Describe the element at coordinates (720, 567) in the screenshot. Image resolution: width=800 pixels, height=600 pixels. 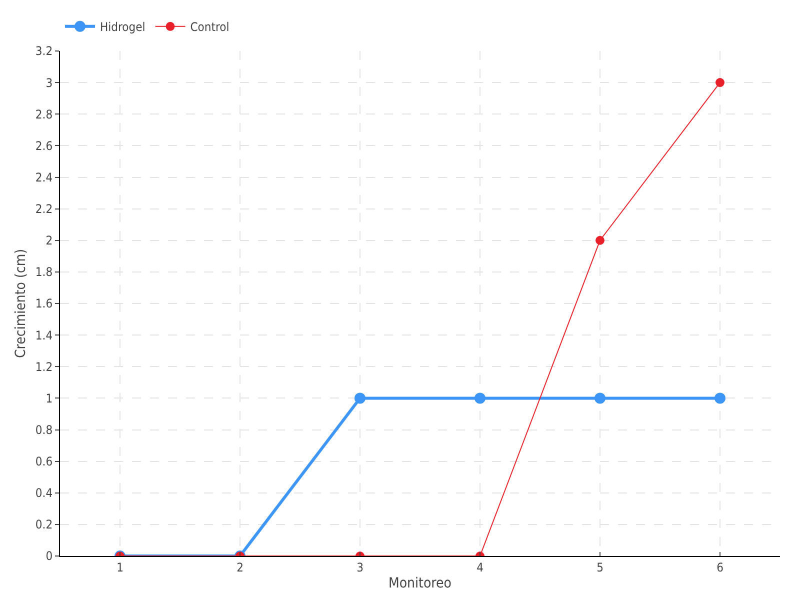
I see `x-tick-label: 6` at that location.